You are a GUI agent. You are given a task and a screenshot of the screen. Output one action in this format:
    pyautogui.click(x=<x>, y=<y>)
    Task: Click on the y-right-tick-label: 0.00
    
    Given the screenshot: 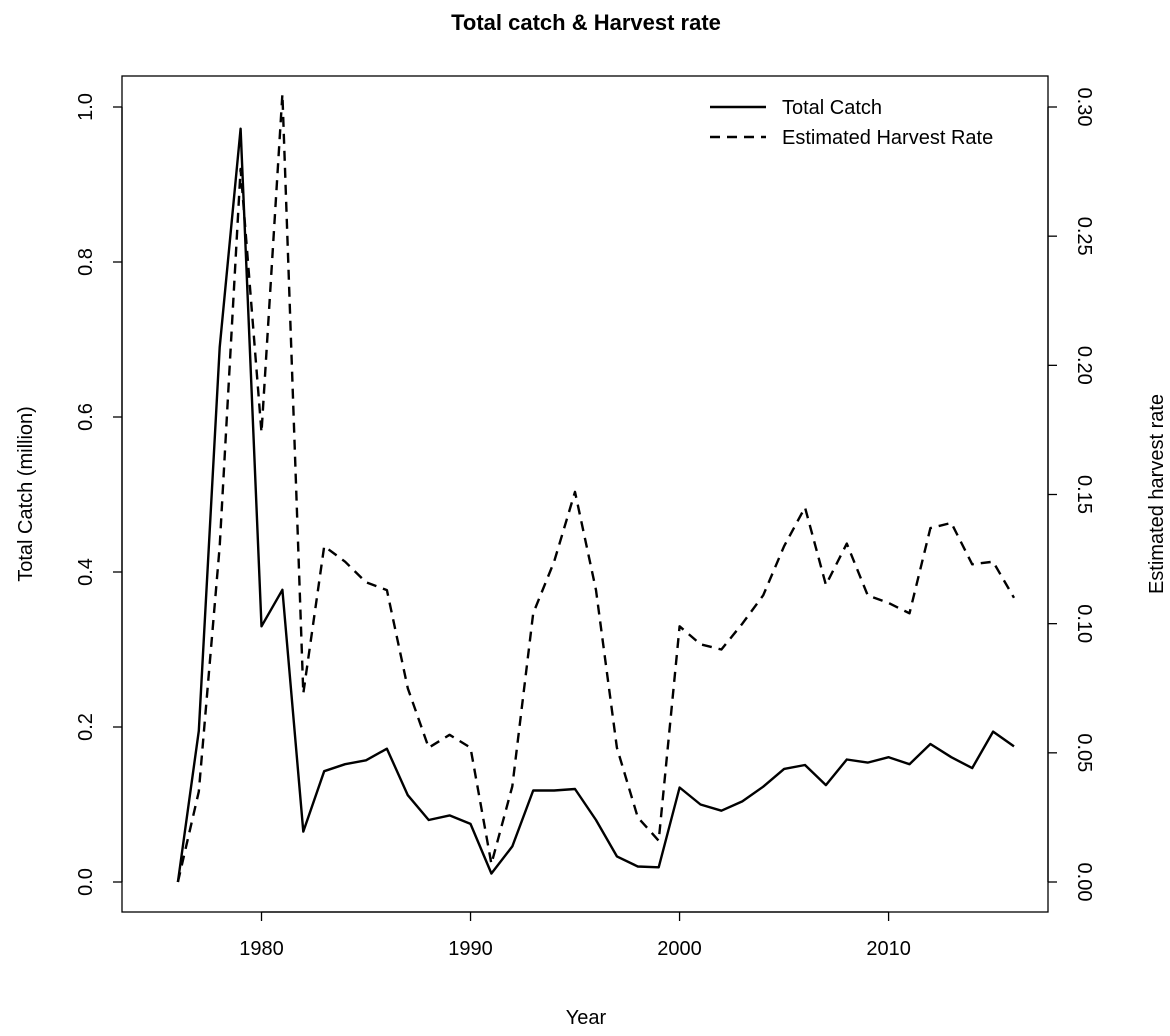 What is the action you would take?
    pyautogui.click(x=1084, y=882)
    